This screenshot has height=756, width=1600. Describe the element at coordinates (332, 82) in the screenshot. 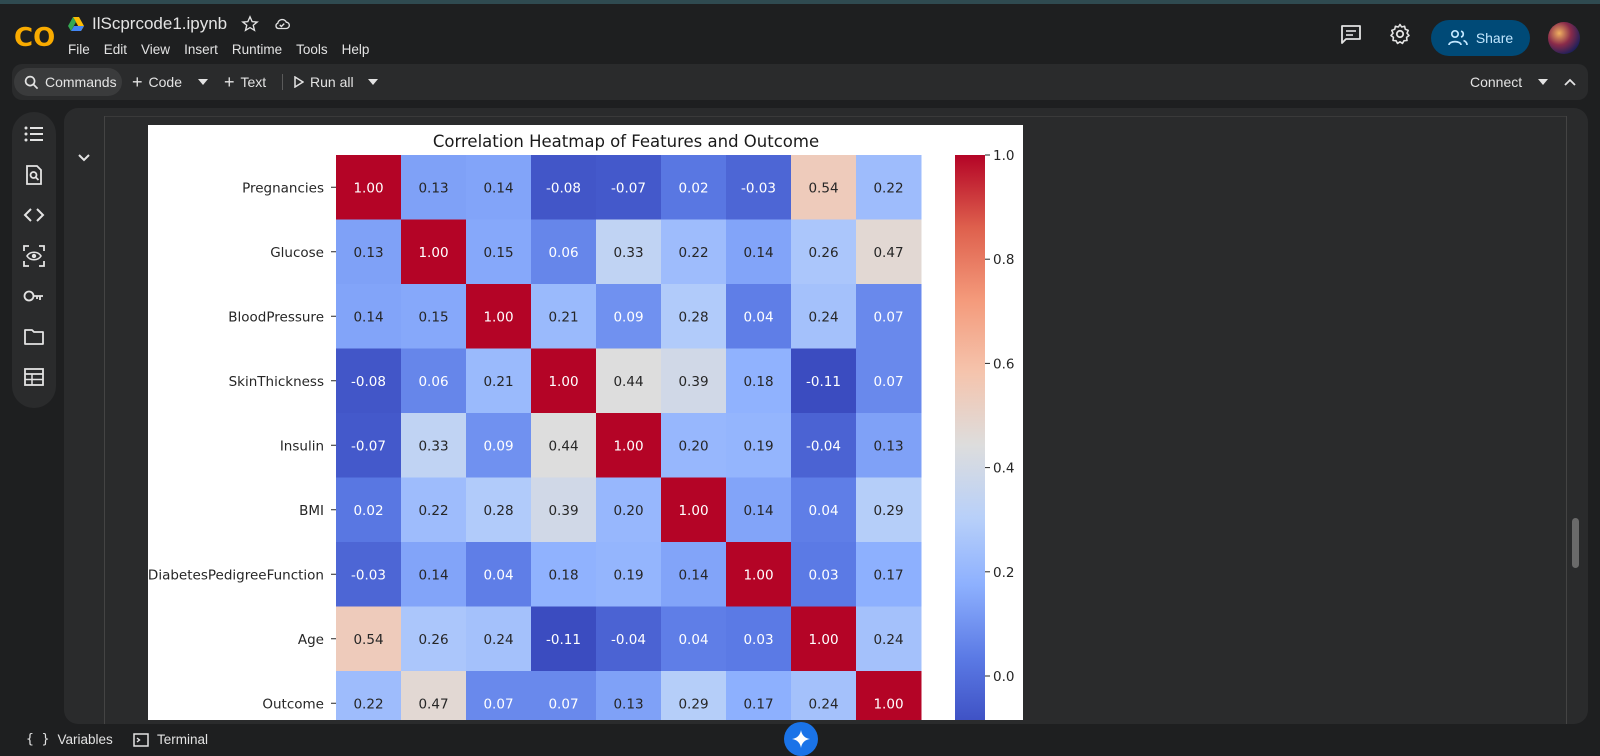

I see `run-all-label: Run all` at that location.